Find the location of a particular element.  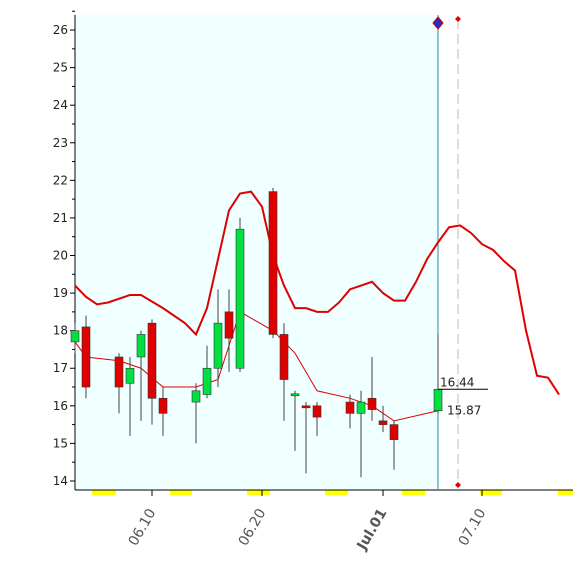

y-tick-label: 14 is located at coordinates (60, 481).